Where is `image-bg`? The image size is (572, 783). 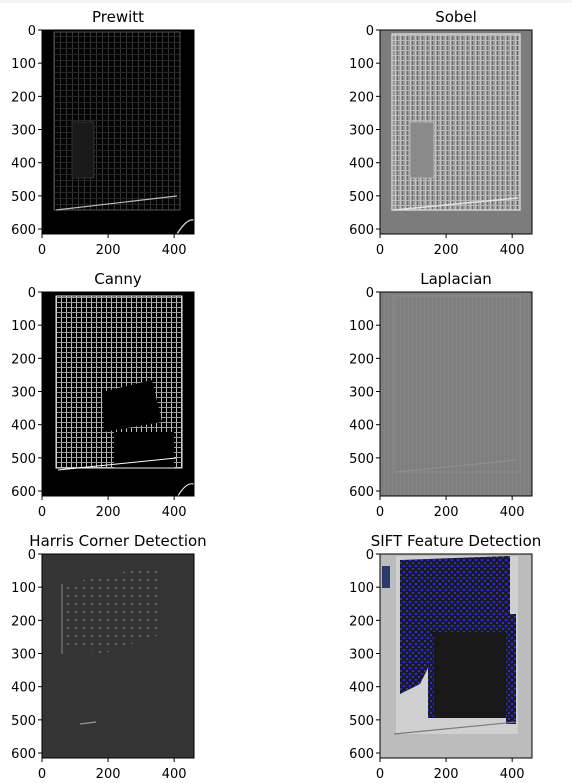
image-bg is located at coordinates (456, 394).